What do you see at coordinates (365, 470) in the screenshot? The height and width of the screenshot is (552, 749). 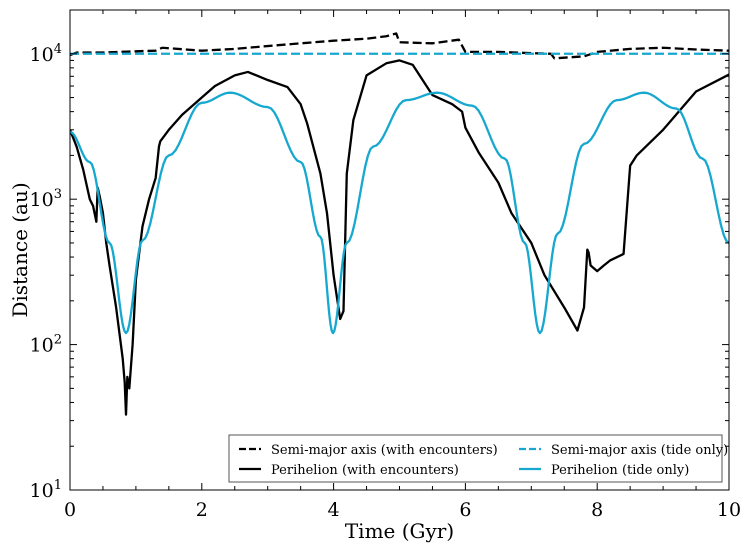 I see `legend-entry-label: Perihelion (with encounters)` at bounding box center [365, 470].